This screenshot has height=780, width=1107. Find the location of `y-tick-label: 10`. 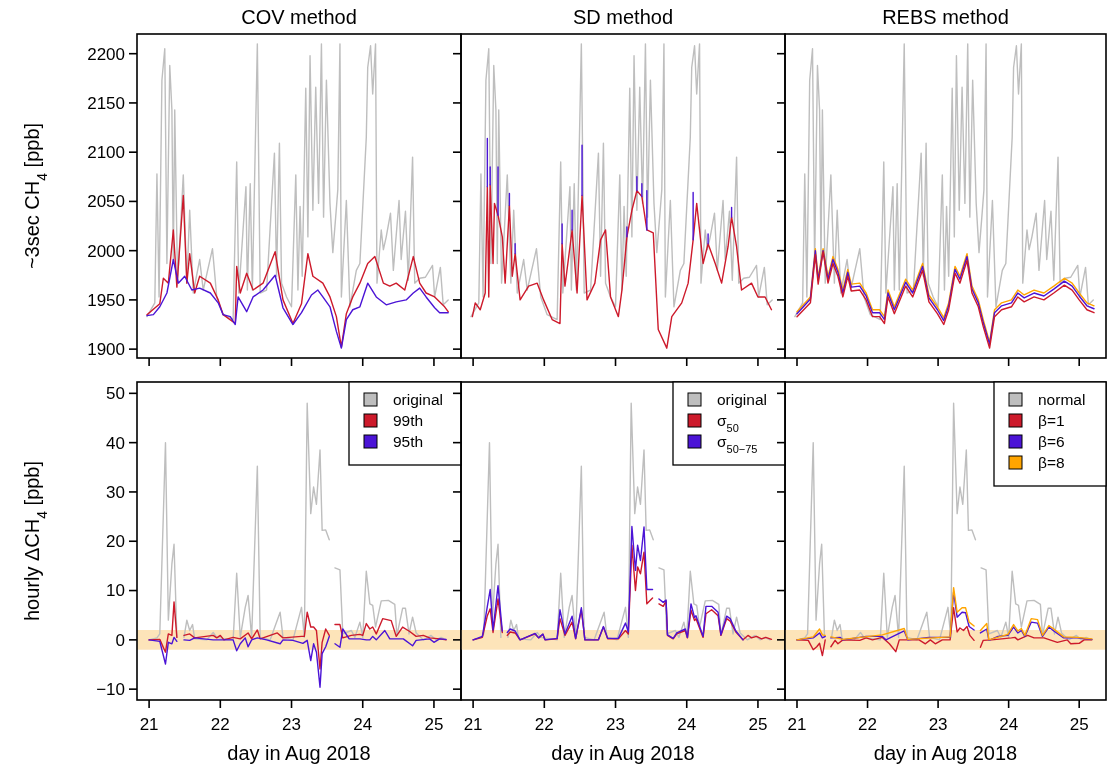

y-tick-label: 10 is located at coordinates (115, 591).